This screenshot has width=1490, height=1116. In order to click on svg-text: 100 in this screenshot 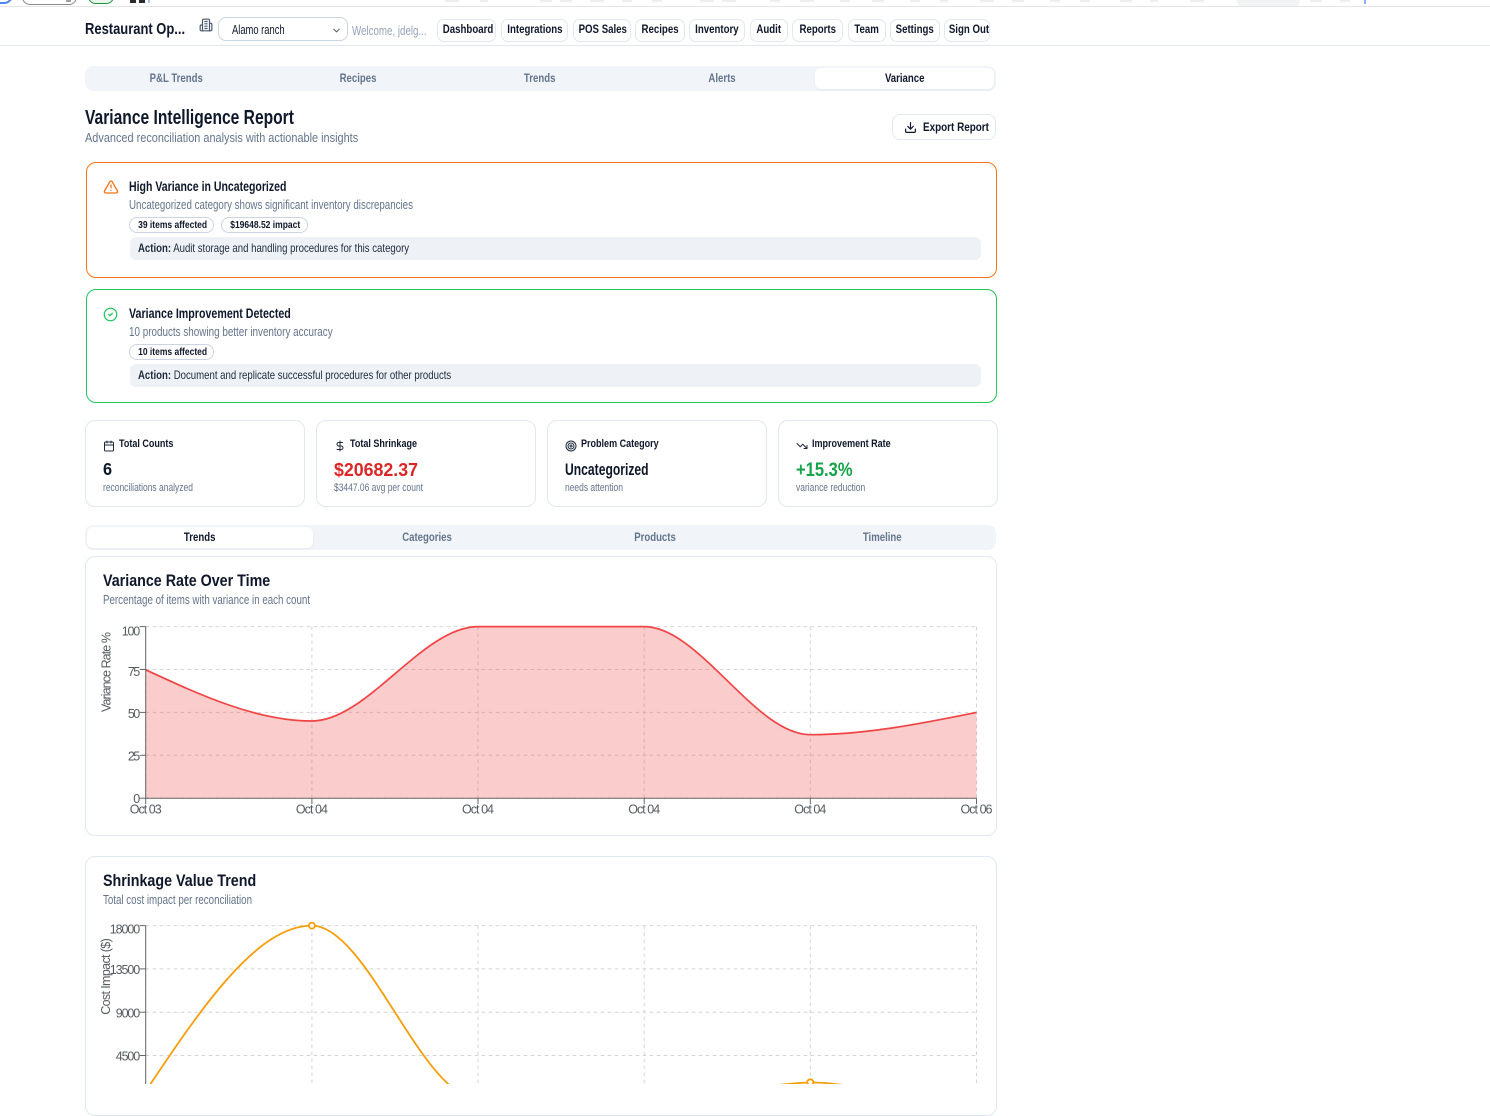, I will do `click(131, 631)`.